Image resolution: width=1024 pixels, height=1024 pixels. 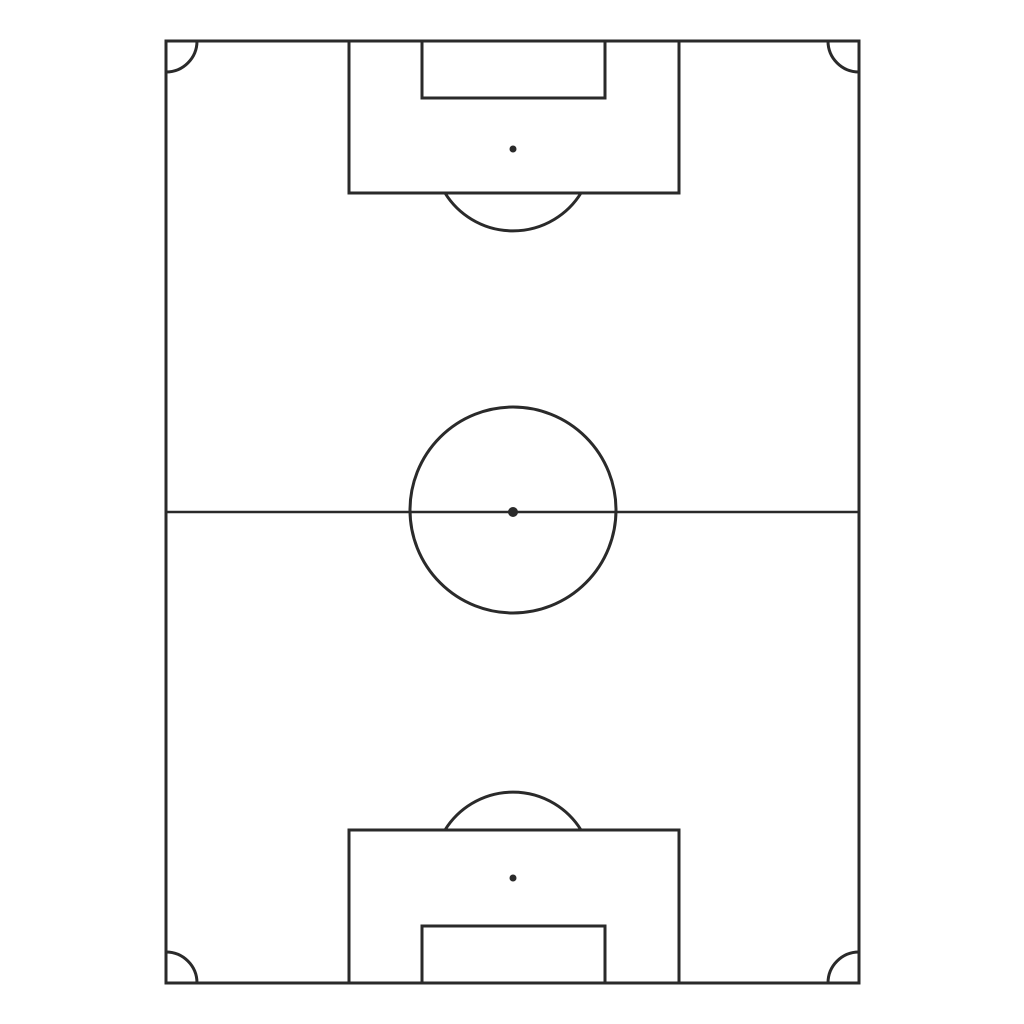 I want to click on center-spot, so click(x=513, y=512).